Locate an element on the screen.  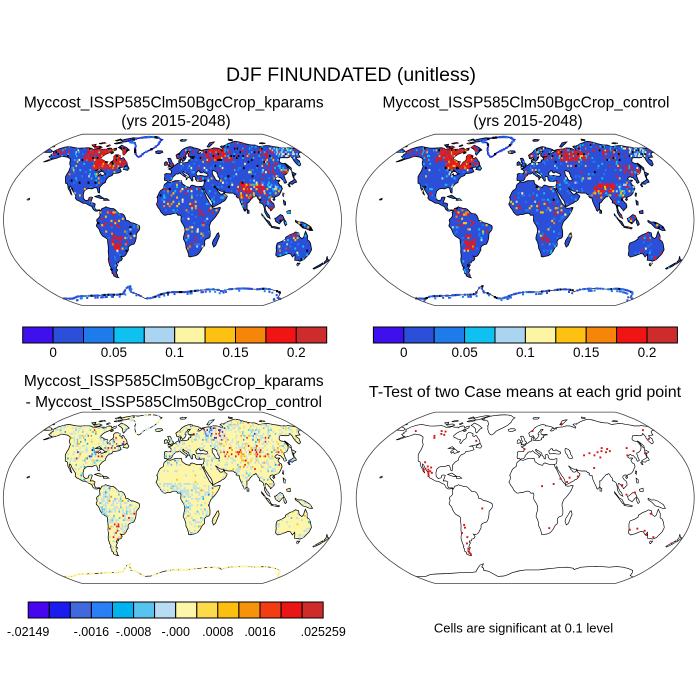
svg-text:- Myccost_ISSP585Clm50BgcCrop_: - Myccost_ISSP585Clm50BgcCrop_control is located at coordinates (174, 402).